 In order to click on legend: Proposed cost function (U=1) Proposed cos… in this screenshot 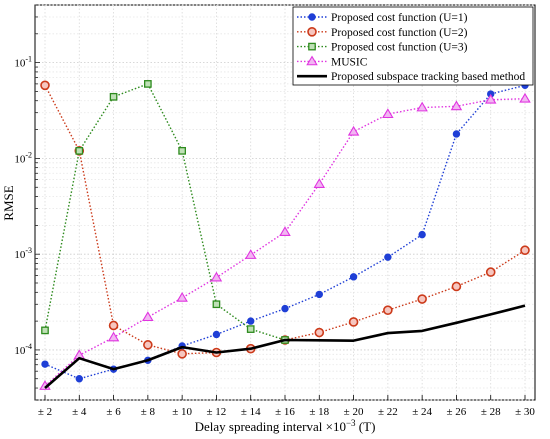, I will do `click(413, 46)`.